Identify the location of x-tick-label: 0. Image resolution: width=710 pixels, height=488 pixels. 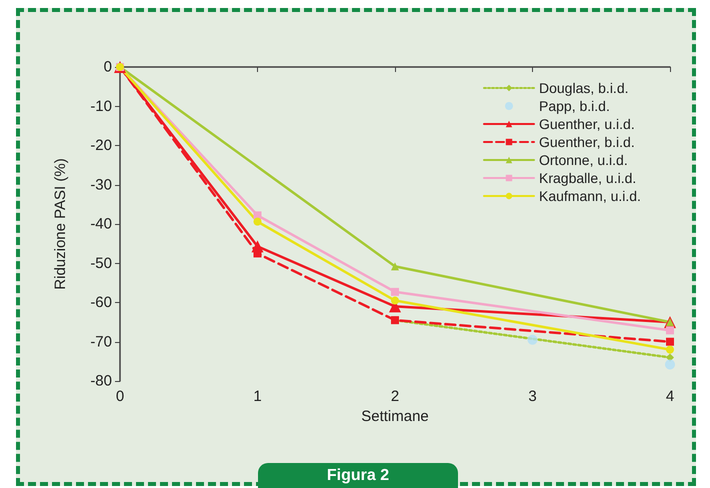
(120, 396).